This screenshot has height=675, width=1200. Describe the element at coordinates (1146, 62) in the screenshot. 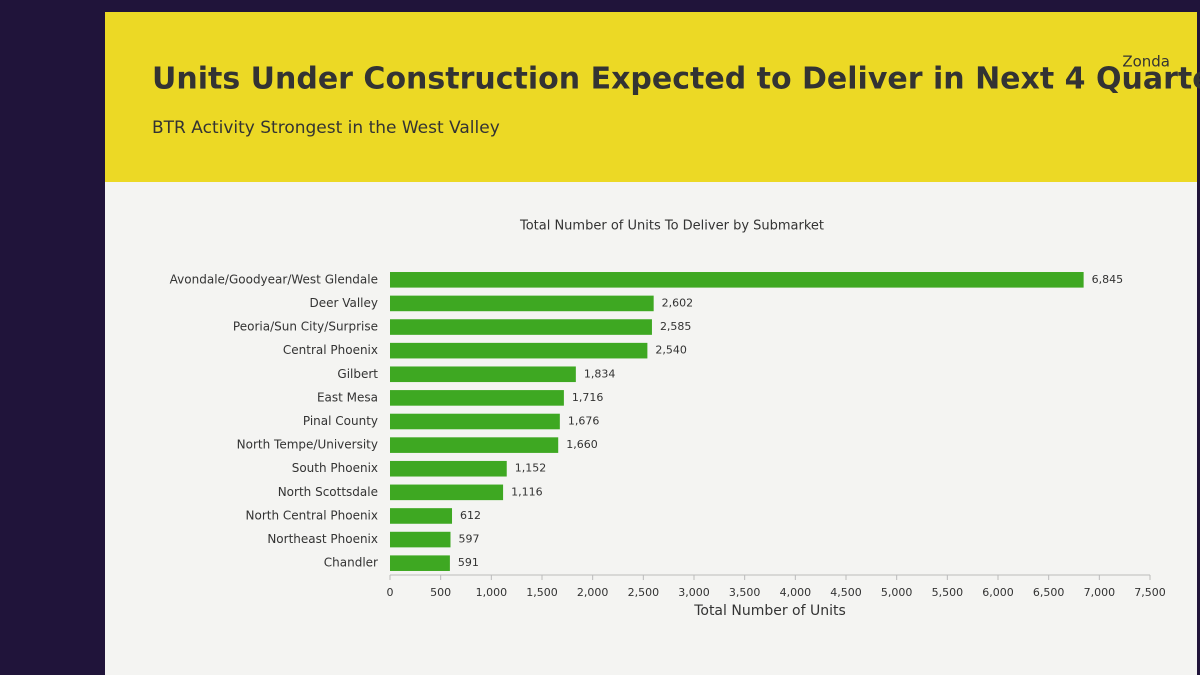

I see `logo: Zonda` at that location.